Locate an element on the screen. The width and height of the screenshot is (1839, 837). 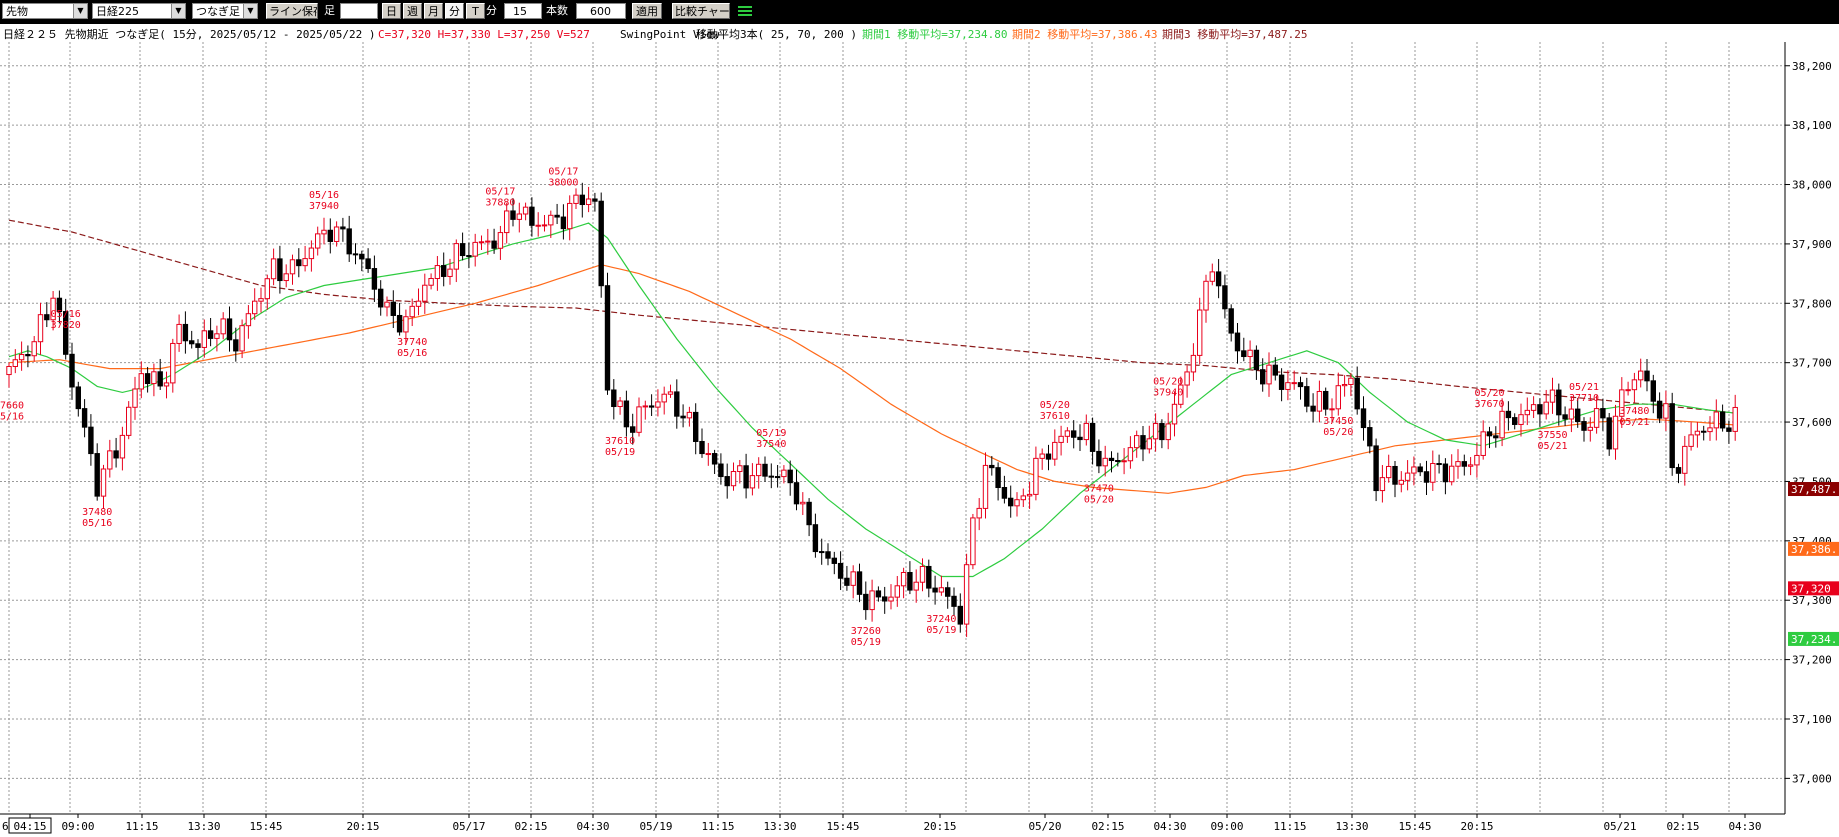
apply-button: 適用 is located at coordinates (647, 11).